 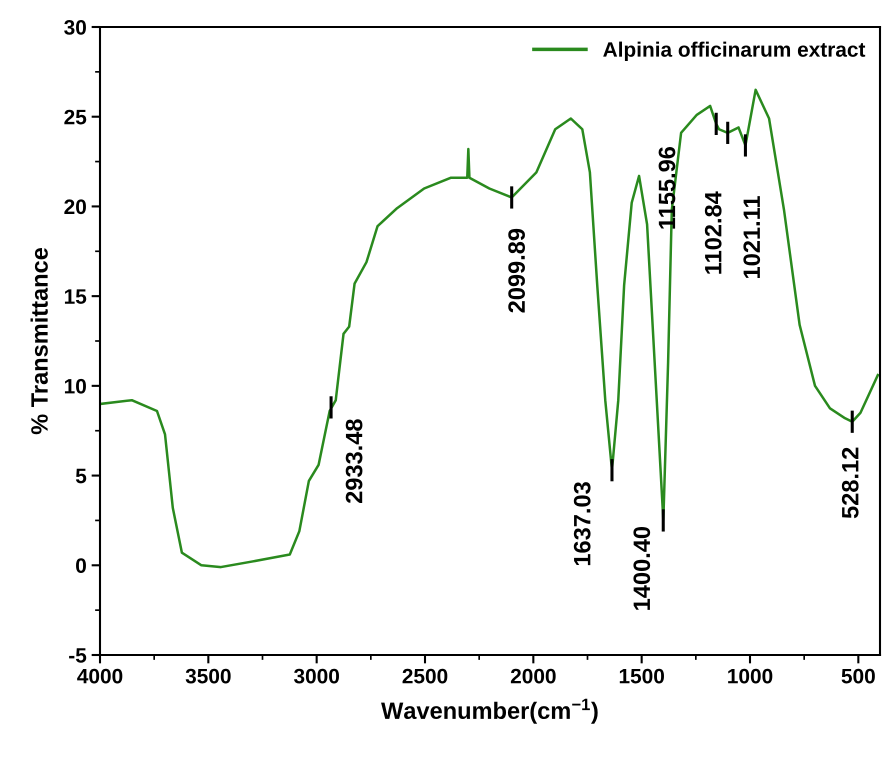 What do you see at coordinates (734, 52) in the screenshot?
I see `legend-label: Alpinia officinarum extract` at bounding box center [734, 52].